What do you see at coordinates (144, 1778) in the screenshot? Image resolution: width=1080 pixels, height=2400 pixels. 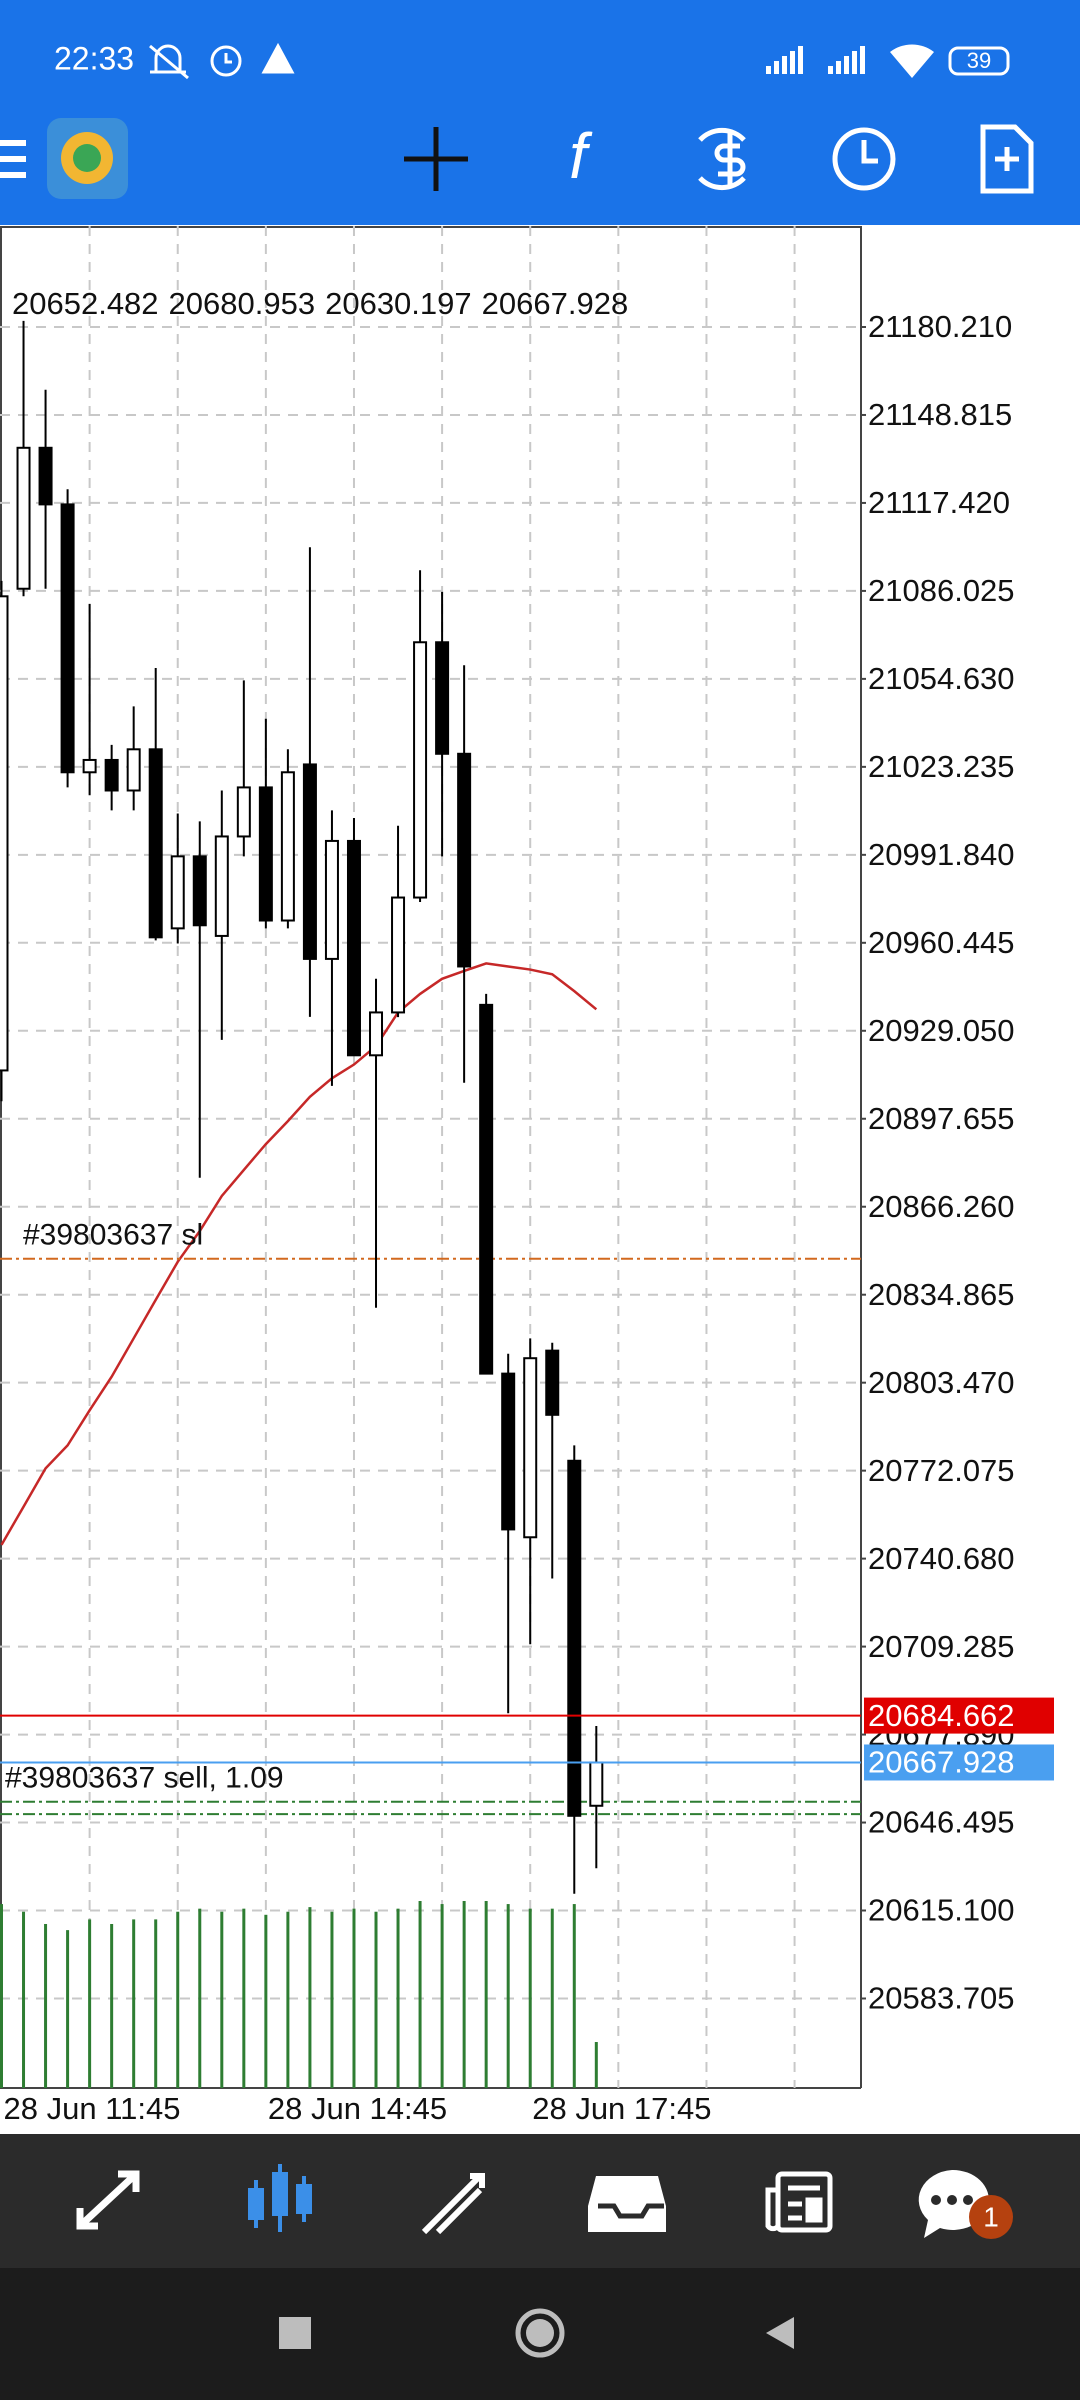 I see `order-label: #39803637 sell, 1.09` at bounding box center [144, 1778].